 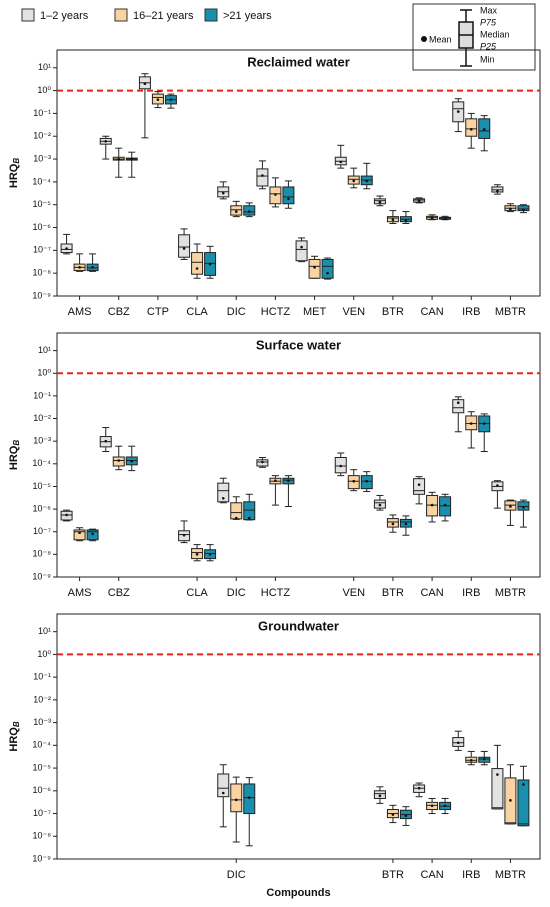 What do you see at coordinates (298, 625) in the screenshot?
I see `panel-title: Groundwater` at bounding box center [298, 625].